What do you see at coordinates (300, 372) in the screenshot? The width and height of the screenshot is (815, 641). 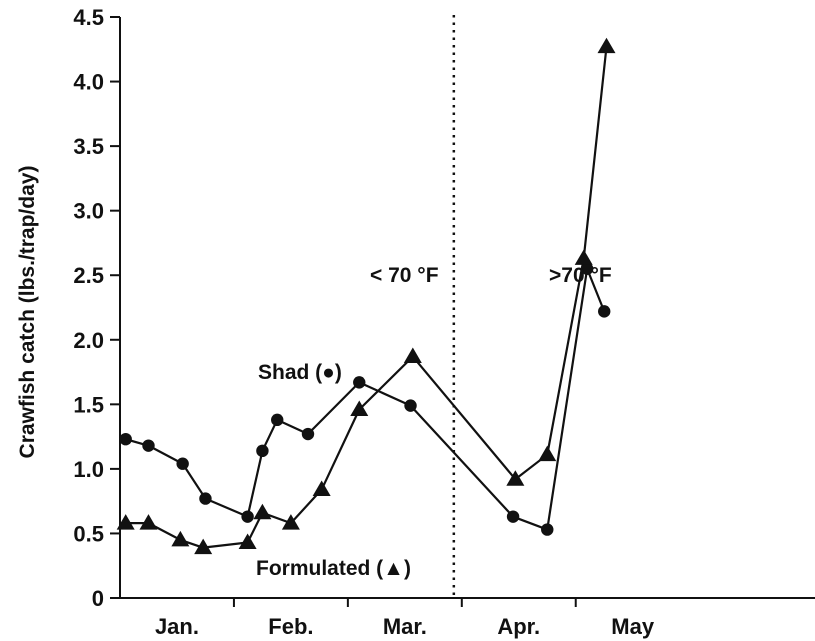 I see `series-label-shad: Shad (●)` at bounding box center [300, 372].